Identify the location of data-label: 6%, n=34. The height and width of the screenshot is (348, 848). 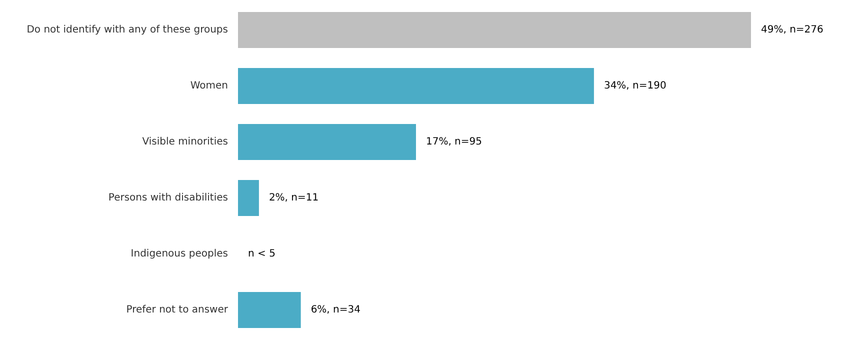
(335, 310).